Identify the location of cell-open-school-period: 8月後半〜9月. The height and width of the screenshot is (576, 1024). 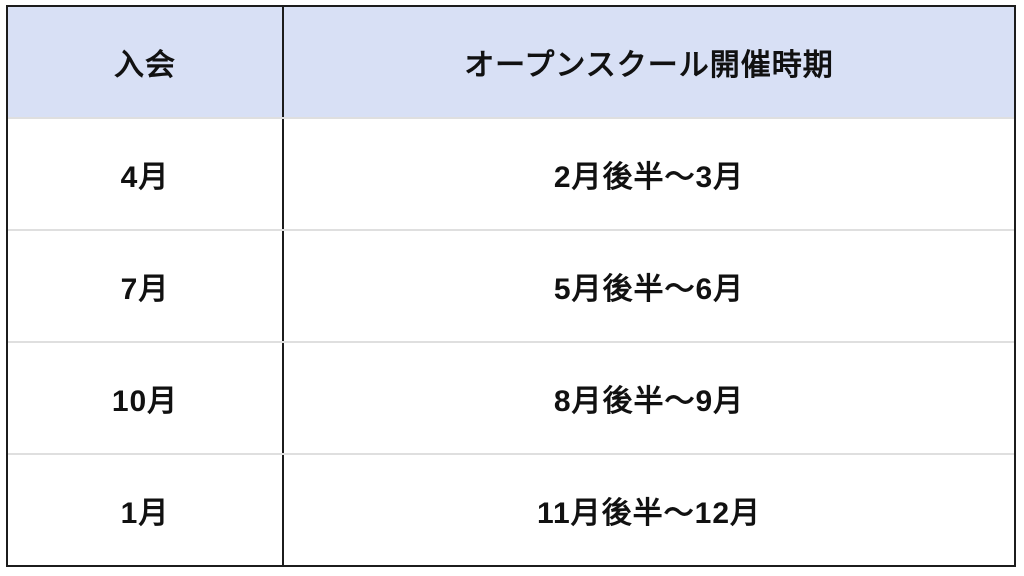
(649, 401).